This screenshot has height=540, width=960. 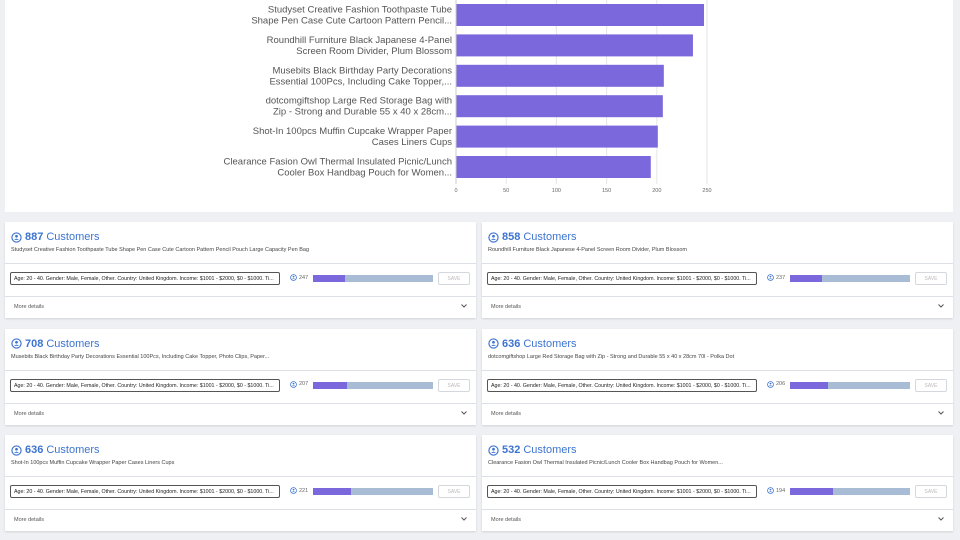 I want to click on x-tick-label: 200, so click(x=656, y=191).